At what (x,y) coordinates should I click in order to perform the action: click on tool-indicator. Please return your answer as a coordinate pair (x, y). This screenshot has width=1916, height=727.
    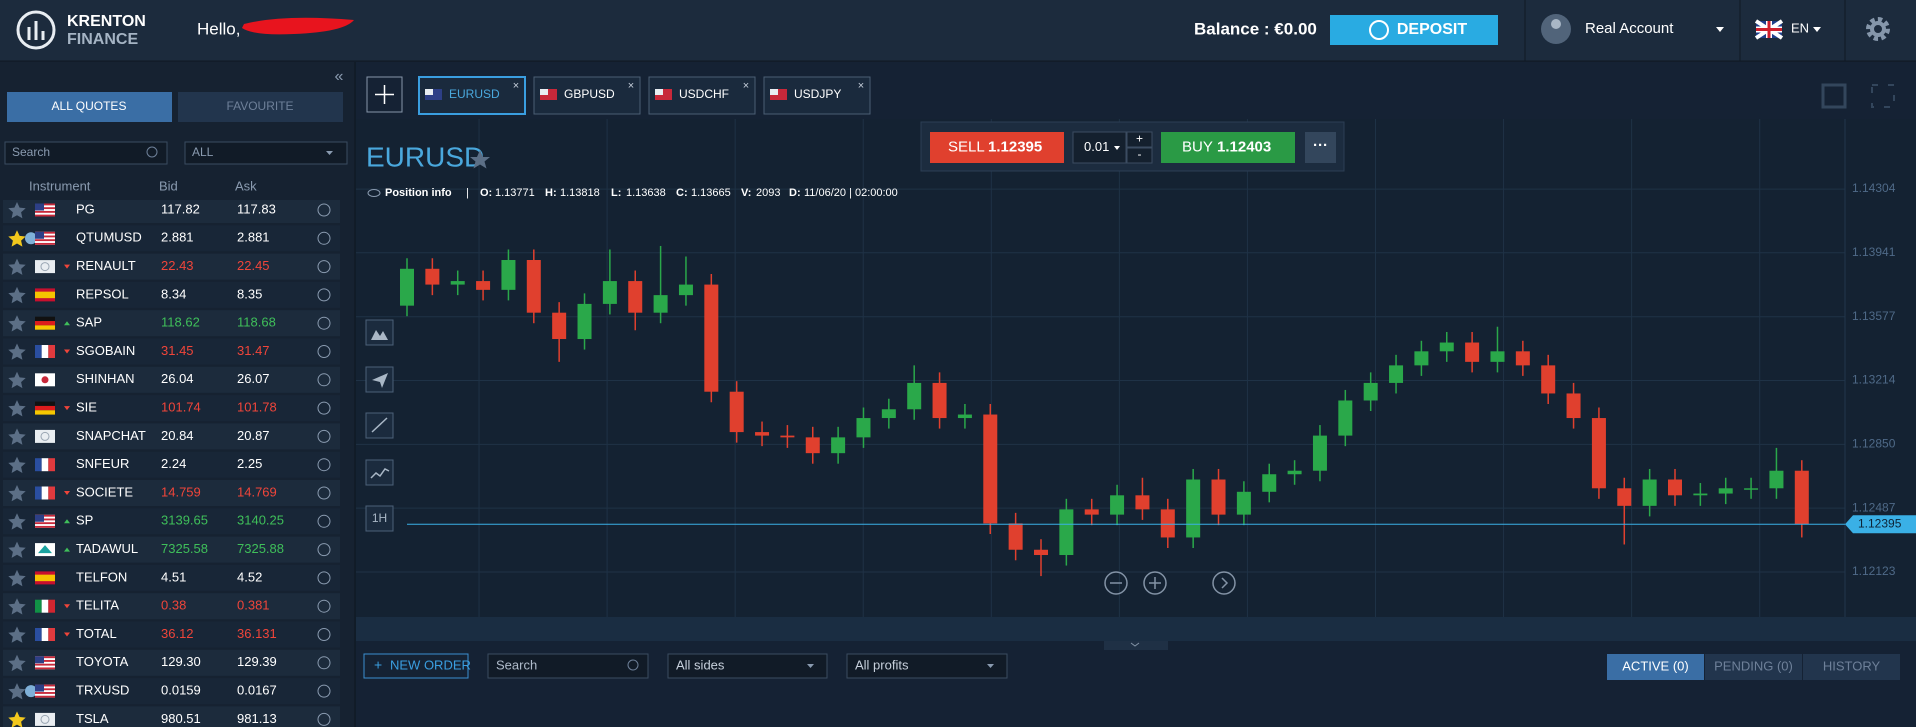
    Looking at the image, I should click on (379, 472).